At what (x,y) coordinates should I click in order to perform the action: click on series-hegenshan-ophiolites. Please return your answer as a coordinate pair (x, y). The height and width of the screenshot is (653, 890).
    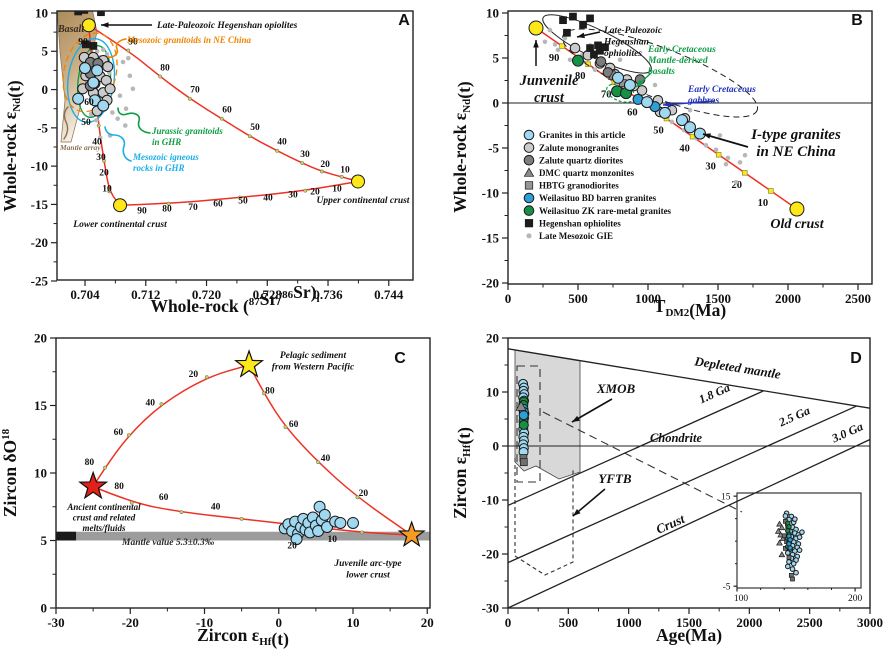
    Looking at the image, I should click on (584, 35).